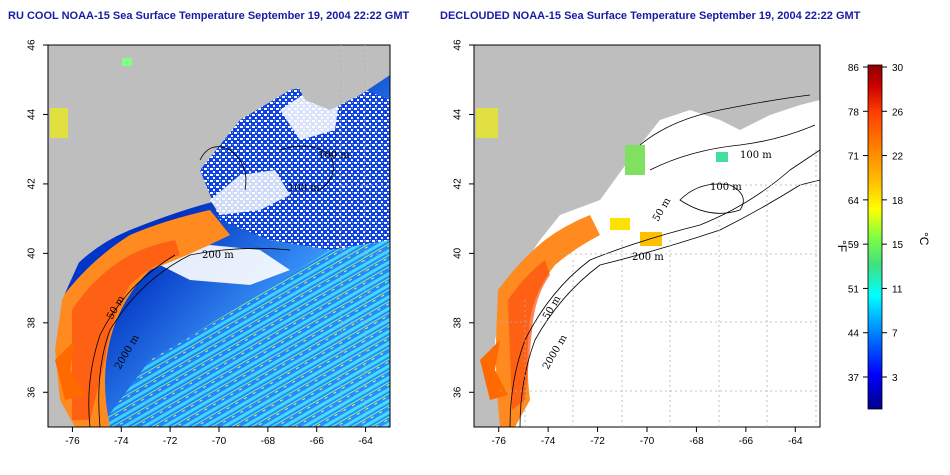 The height and width of the screenshot is (475, 950). Describe the element at coordinates (498, 441) in the screenshot. I see `right-x-tick-label: -76` at that location.